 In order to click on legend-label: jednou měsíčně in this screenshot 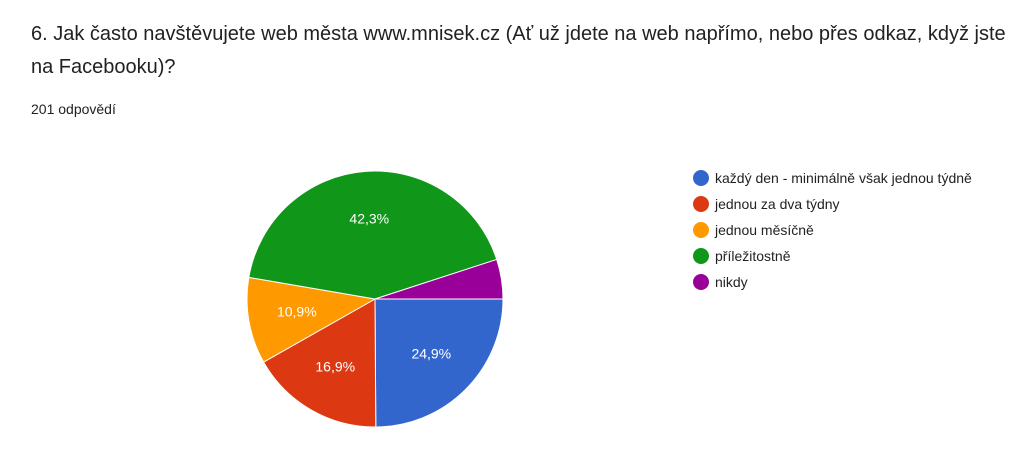, I will do `click(764, 230)`.